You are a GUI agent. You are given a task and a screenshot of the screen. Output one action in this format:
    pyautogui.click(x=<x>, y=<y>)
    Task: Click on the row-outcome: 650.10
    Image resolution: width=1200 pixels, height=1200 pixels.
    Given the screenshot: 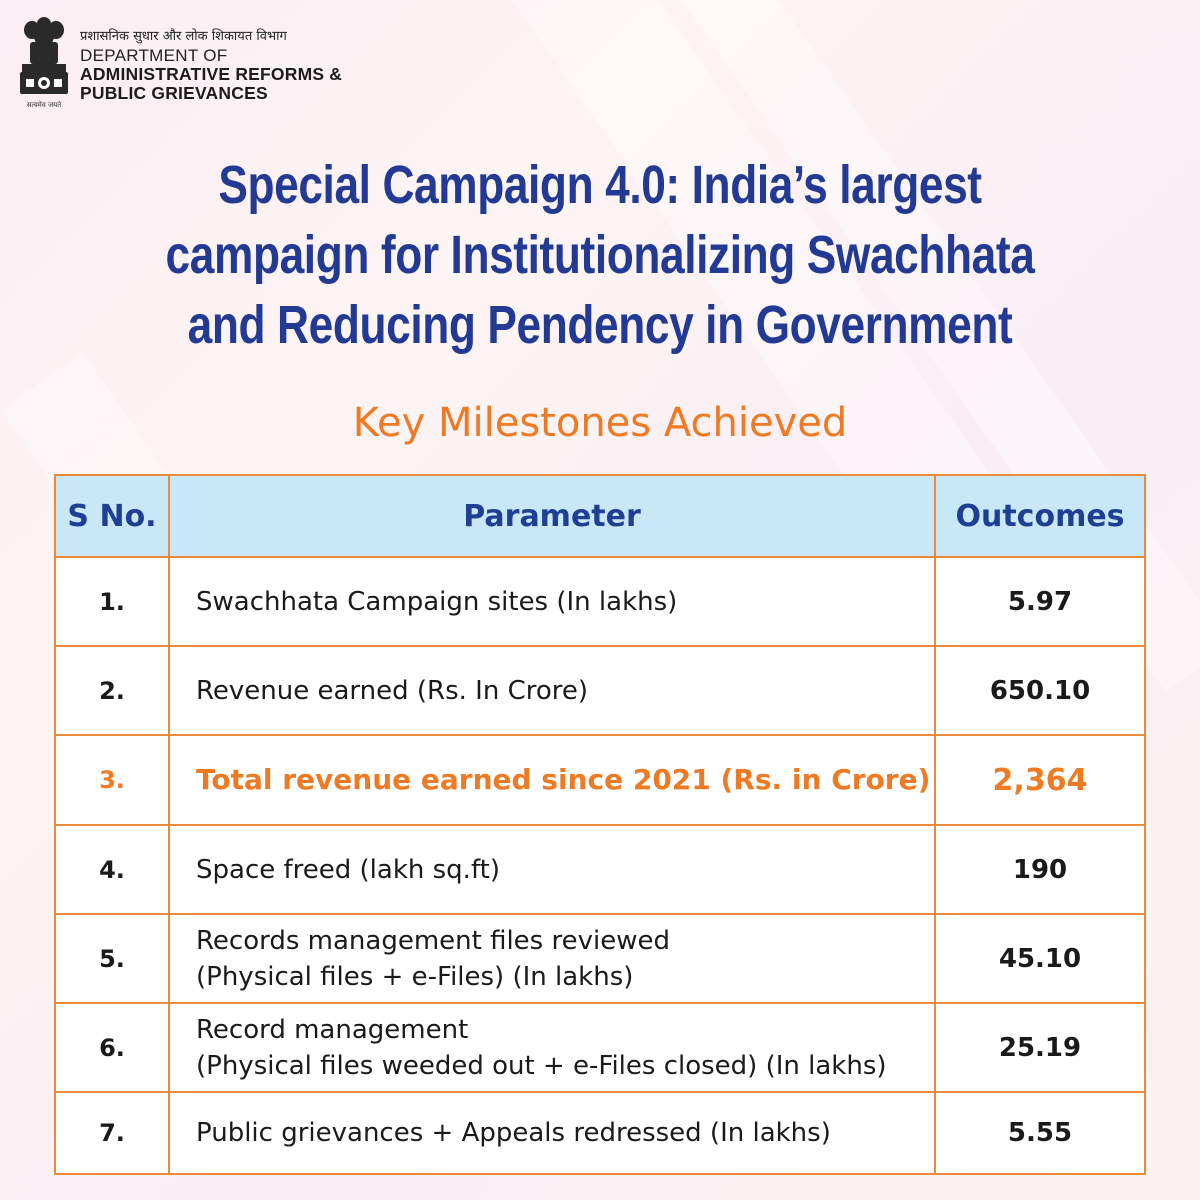 What is the action you would take?
    pyautogui.click(x=1040, y=690)
    